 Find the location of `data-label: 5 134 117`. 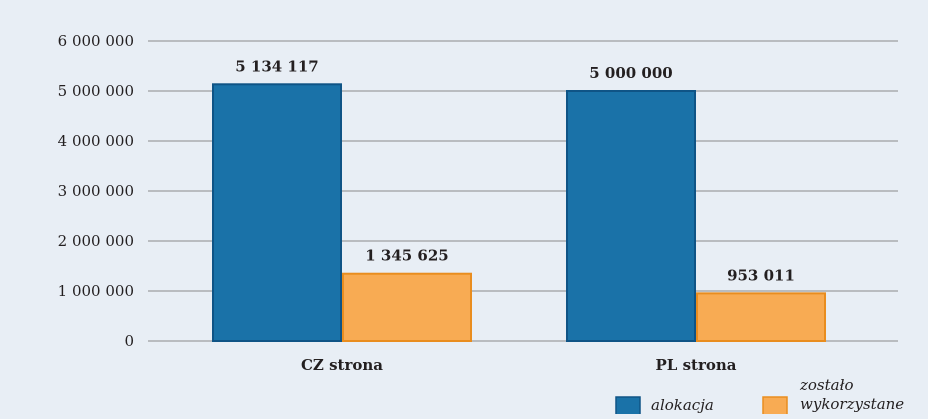

data-label: 5 134 117 is located at coordinates (277, 66).